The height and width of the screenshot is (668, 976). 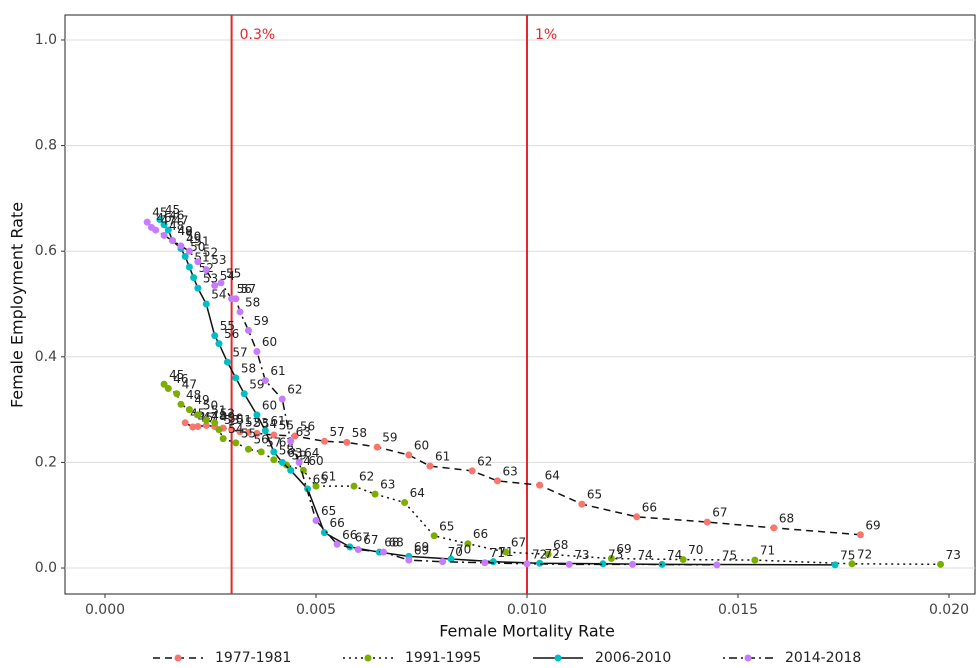 What do you see at coordinates (193, 239) in the screenshot?
I see `point-label: 49` at bounding box center [193, 239].